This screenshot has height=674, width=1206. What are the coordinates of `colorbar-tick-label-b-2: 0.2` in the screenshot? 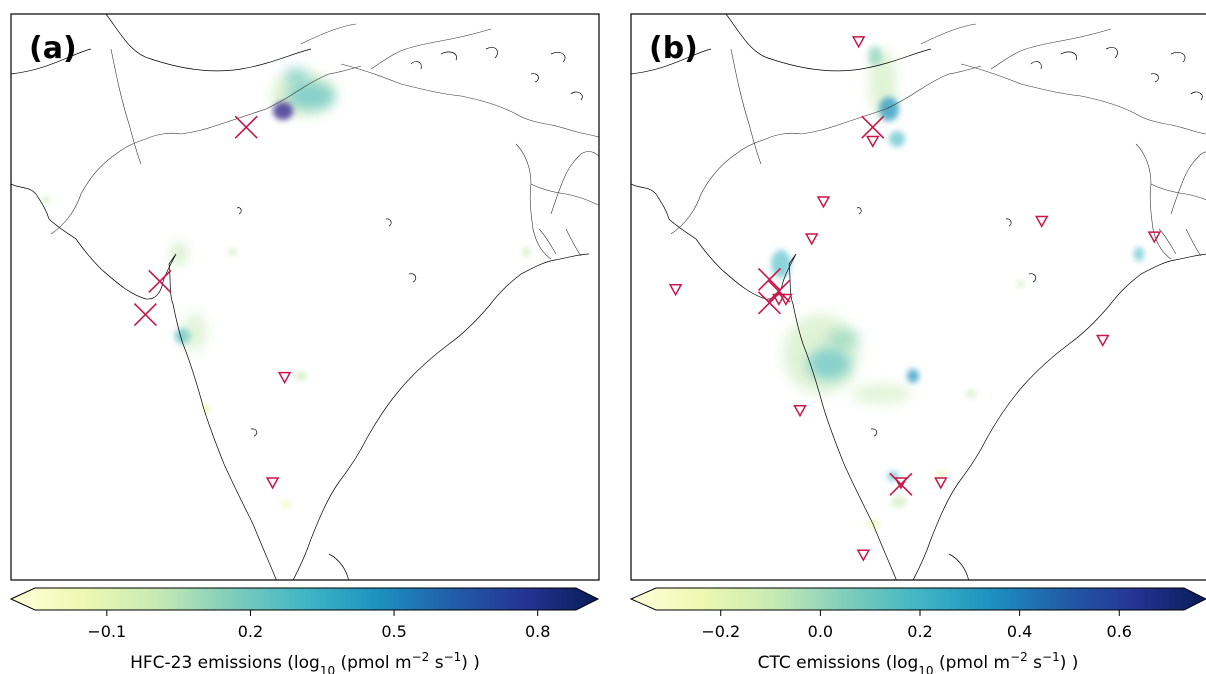 It's located at (919, 631).